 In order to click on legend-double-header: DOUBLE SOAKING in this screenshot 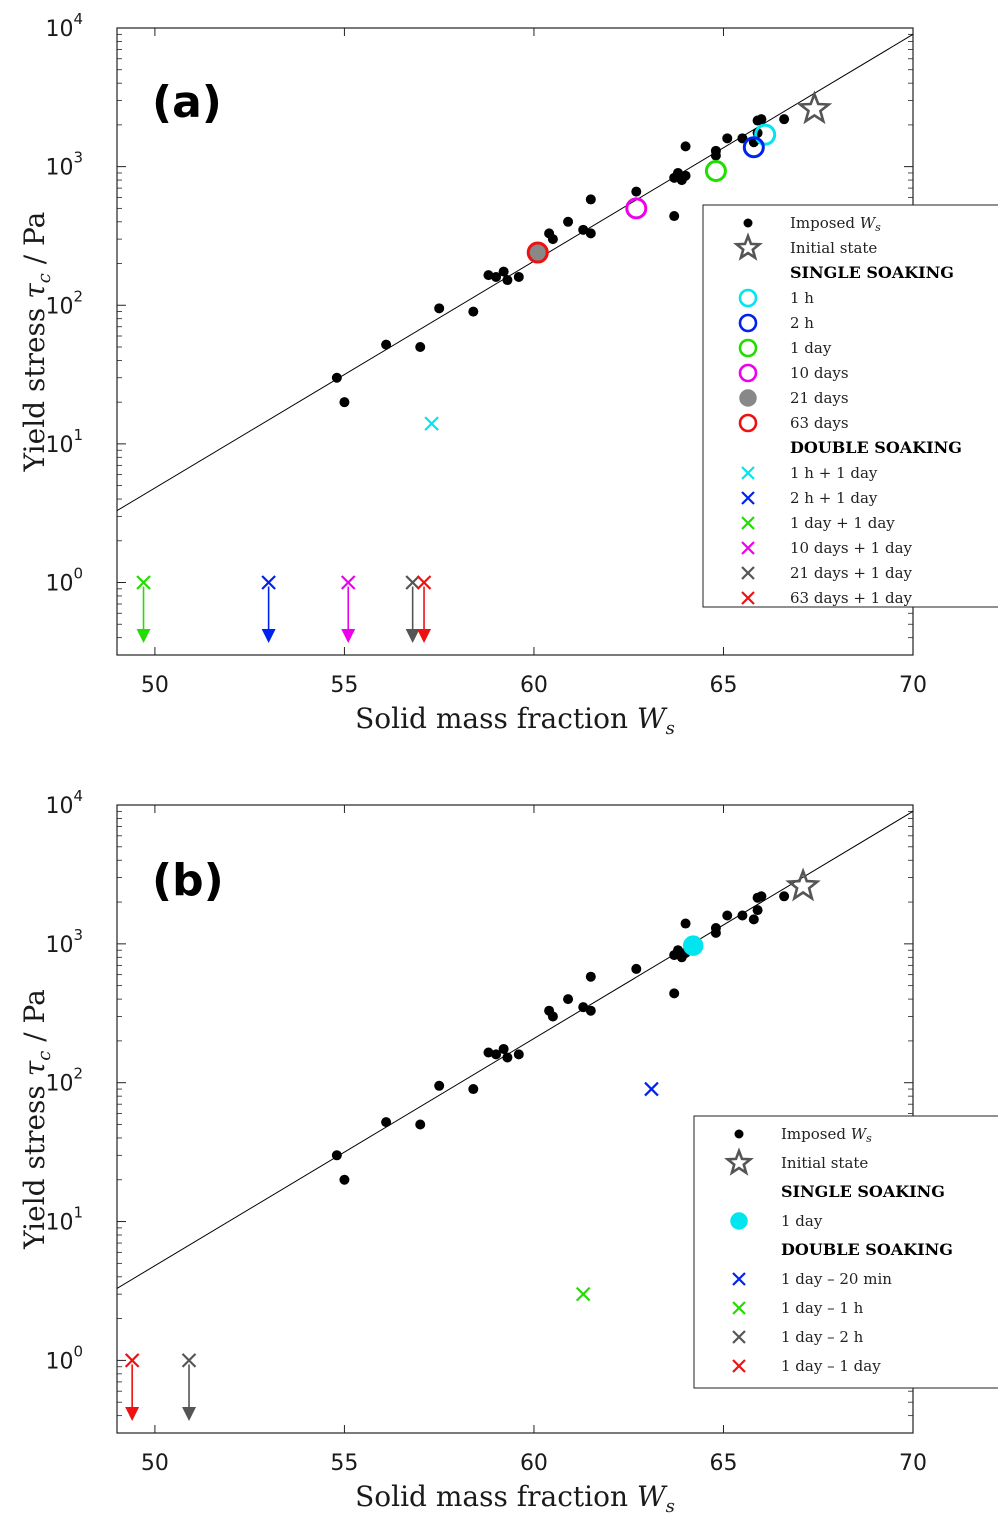, I will do `click(867, 1249)`.